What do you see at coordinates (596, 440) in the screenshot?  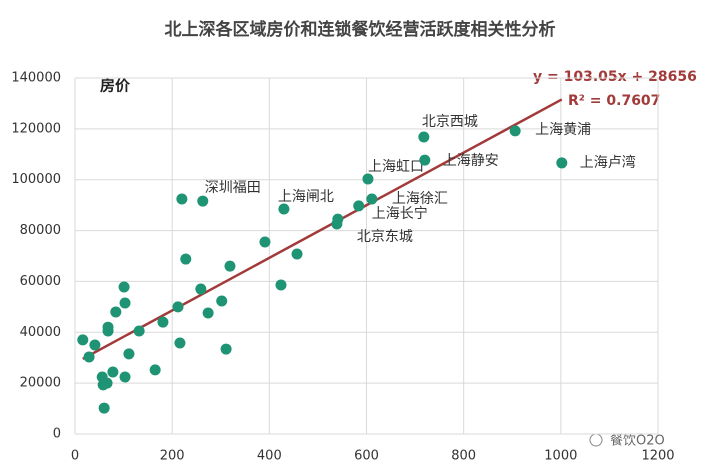 I see `watermark-icon` at bounding box center [596, 440].